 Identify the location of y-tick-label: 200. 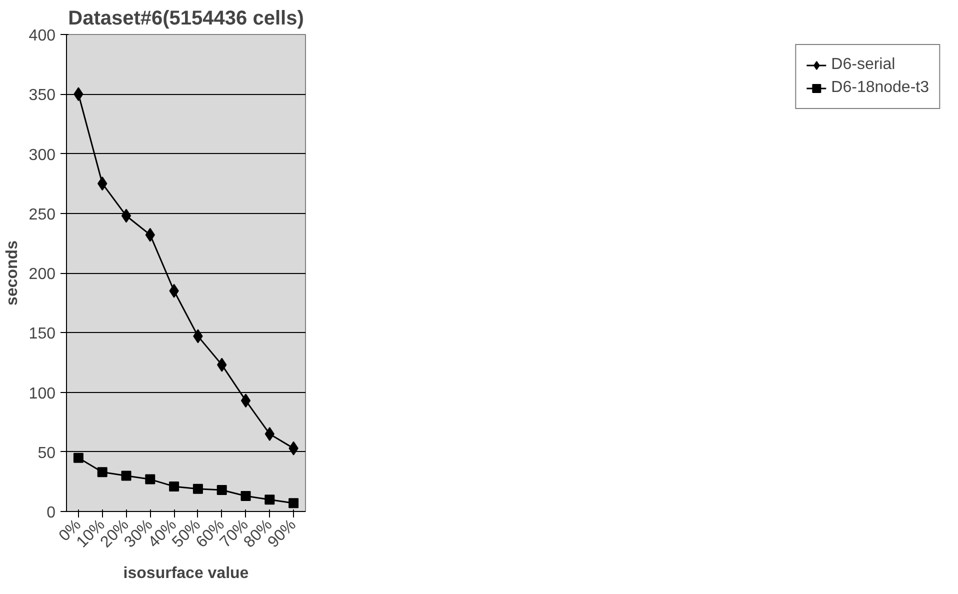
(42, 274).